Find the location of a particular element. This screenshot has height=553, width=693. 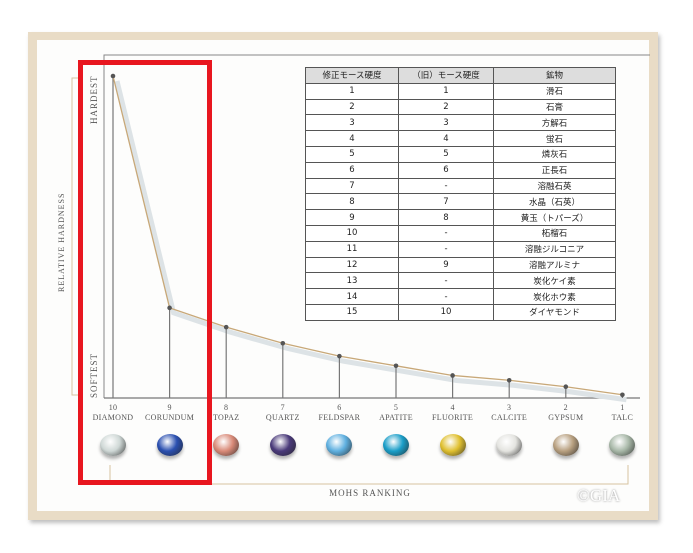

table-row: 13- 炭化ケイ素 is located at coordinates (460, 281).